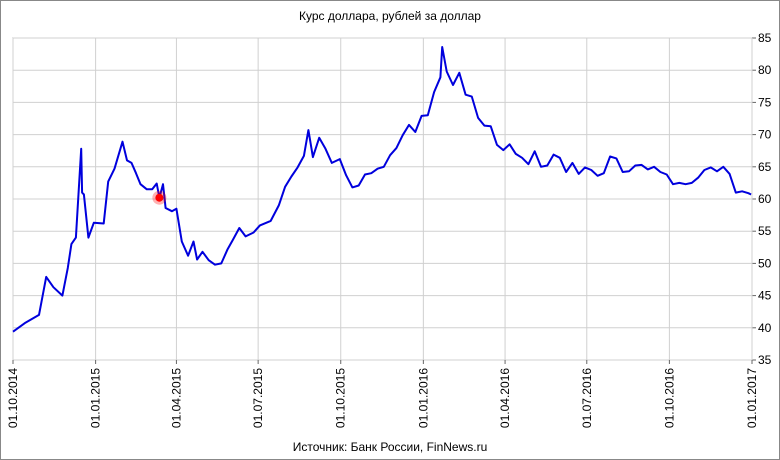 The height and width of the screenshot is (460, 780). Describe the element at coordinates (765, 231) in the screenshot. I see `y-tick-label: 55` at that location.